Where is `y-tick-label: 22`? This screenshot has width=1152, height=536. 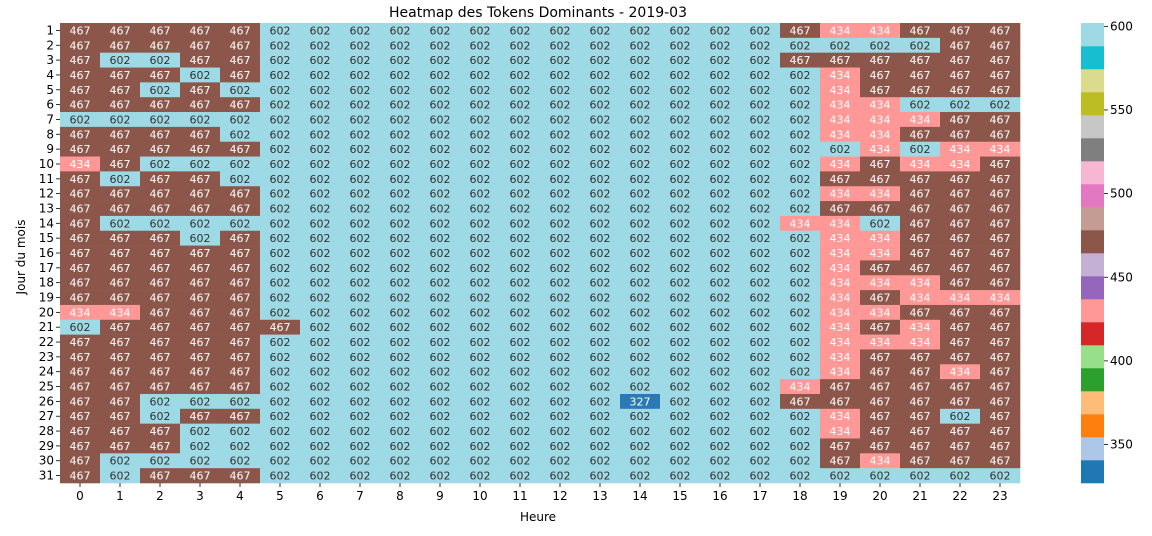 y-tick-label: 22 is located at coordinates (46, 342).